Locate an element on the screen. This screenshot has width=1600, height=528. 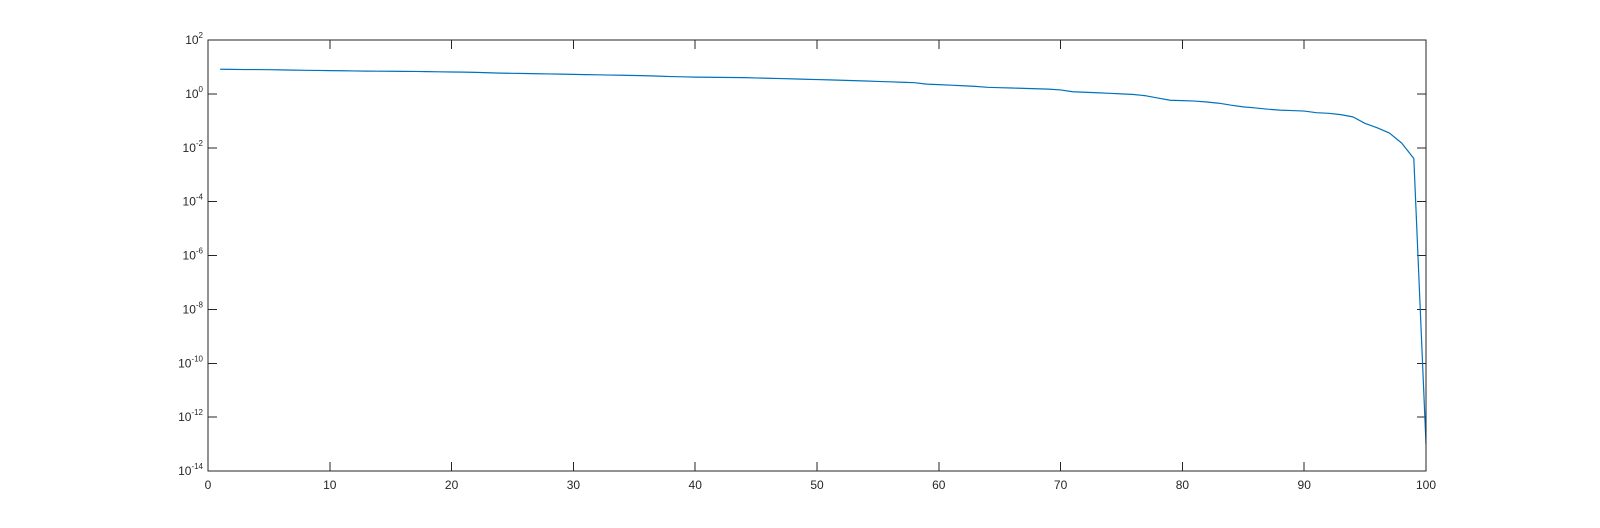
y-tick-label: 10⁻¹² is located at coordinates (190, 416).